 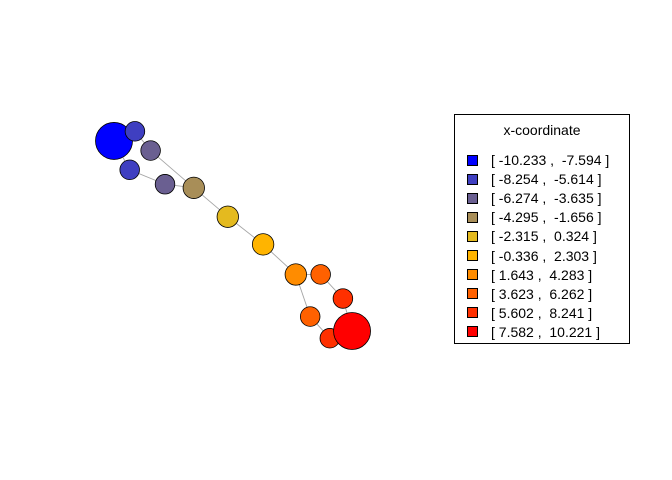 What do you see at coordinates (542, 312) in the screenshot?
I see `legend-label: [ 5.602 , 8.241 ]` at bounding box center [542, 312].